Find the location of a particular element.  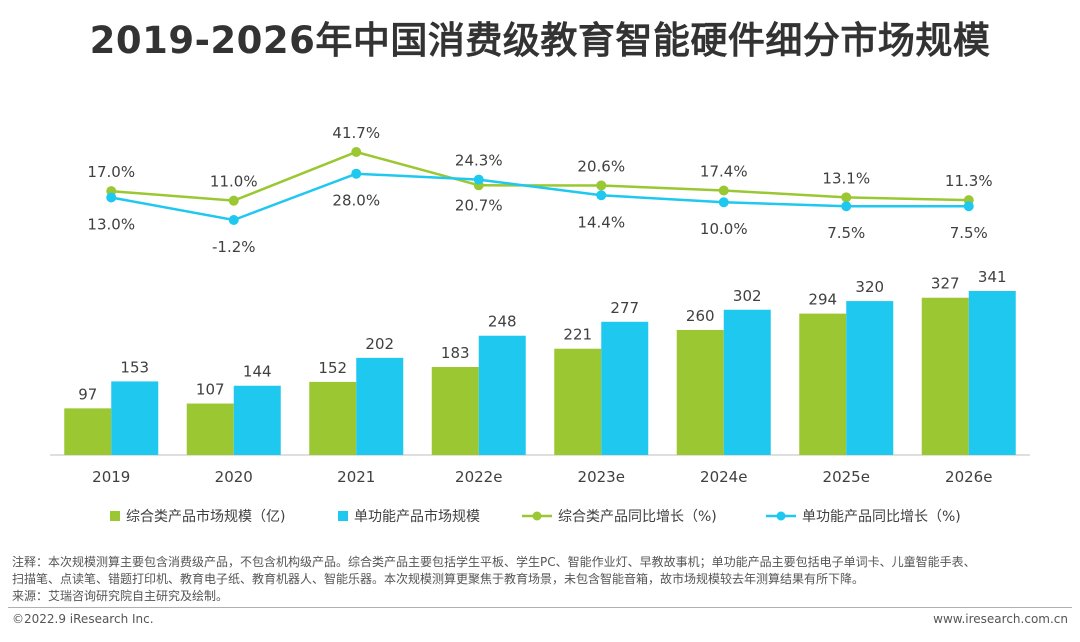

bar-single-function-2020 is located at coordinates (257, 420).